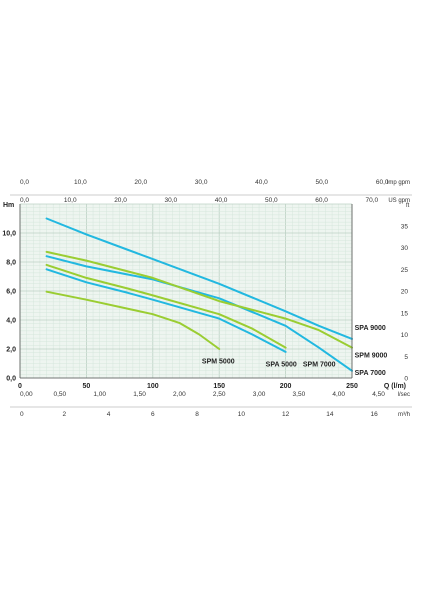 This screenshot has height=600, width=424. What do you see at coordinates (218, 362) in the screenshot?
I see `series-label-spm-5000: SPM 5000` at bounding box center [218, 362].